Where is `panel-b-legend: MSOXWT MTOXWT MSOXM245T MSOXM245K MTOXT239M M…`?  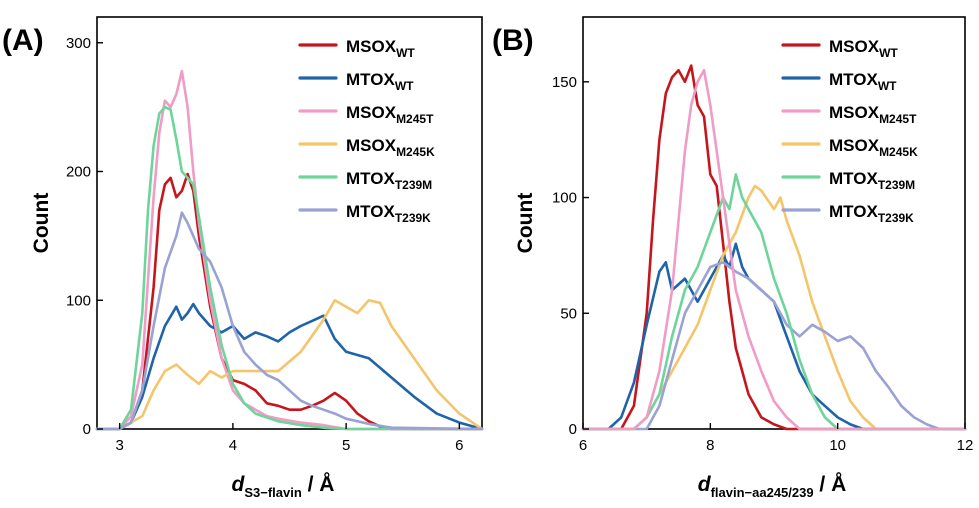
panel-b-legend: MSOXWT MTOXWT MSOXM245T MSOXM245K MTOXT239M M… is located at coordinates (849, 131).